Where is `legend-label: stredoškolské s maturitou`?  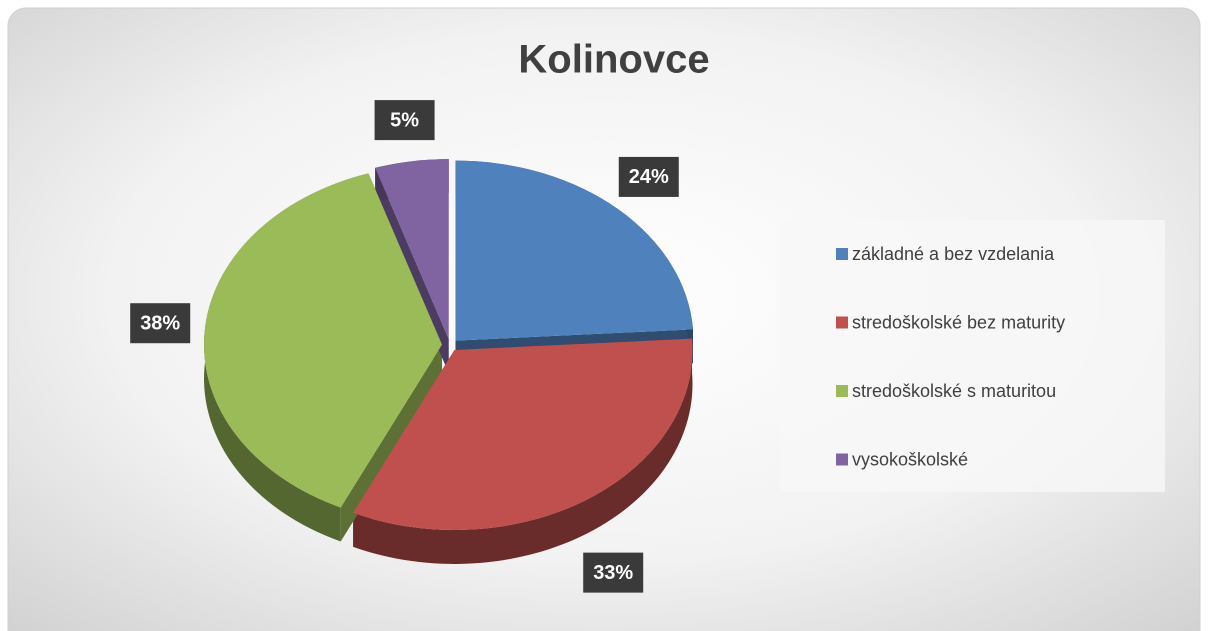
legend-label: stredoškolské s maturitou is located at coordinates (954, 391).